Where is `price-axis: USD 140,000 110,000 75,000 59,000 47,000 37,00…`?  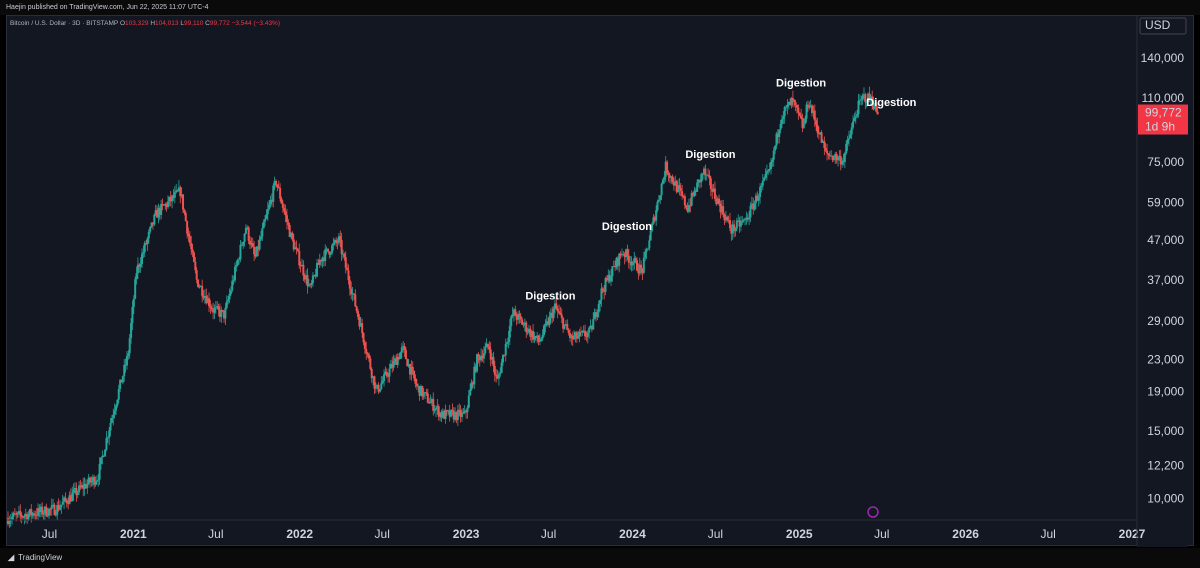
price-axis: USD 140,000 110,000 75,000 59,000 47,000 37,00… is located at coordinates (1163, 261).